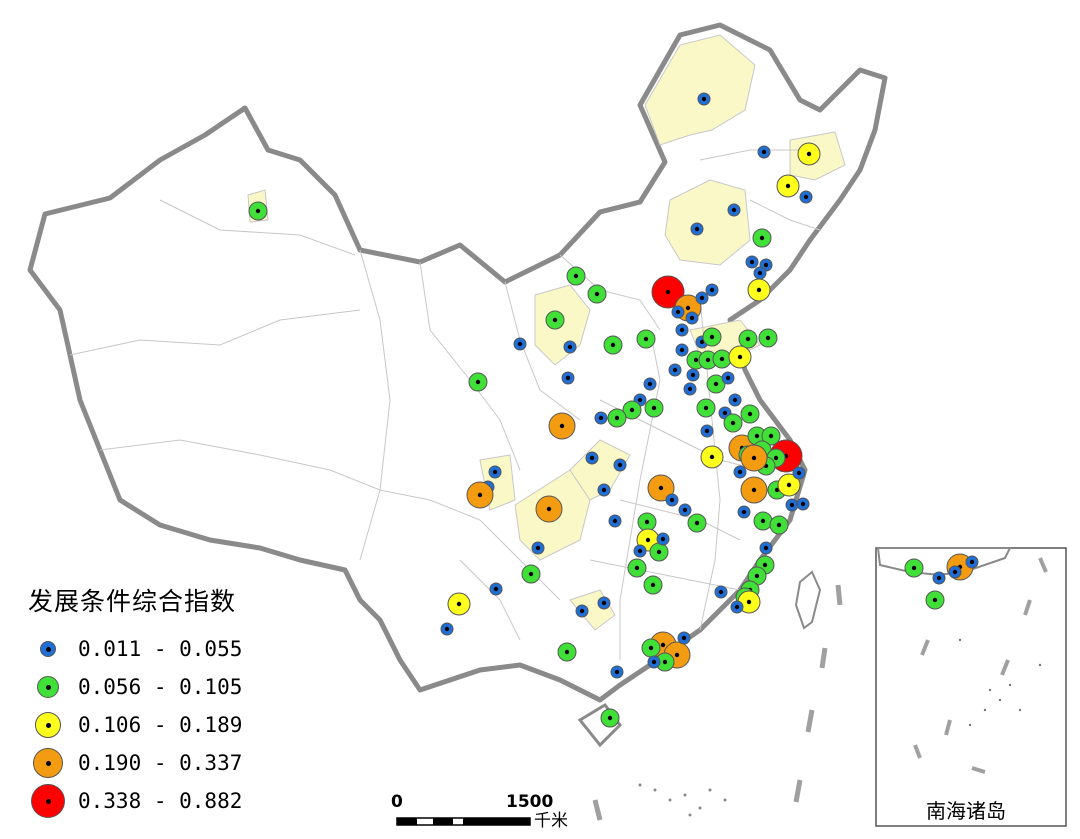  I want to click on legend-item: 0.106 - 0.189, so click(172, 725).